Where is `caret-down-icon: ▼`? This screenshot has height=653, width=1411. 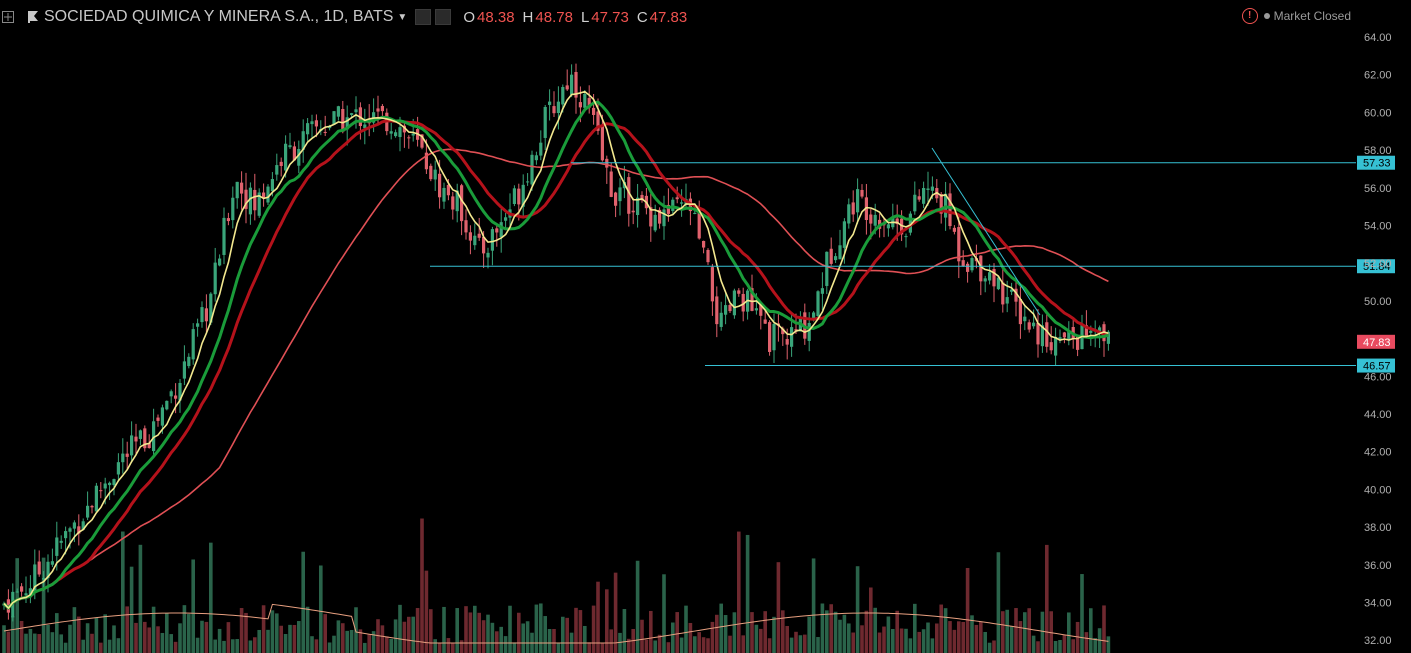 caret-down-icon: ▼ is located at coordinates (402, 17).